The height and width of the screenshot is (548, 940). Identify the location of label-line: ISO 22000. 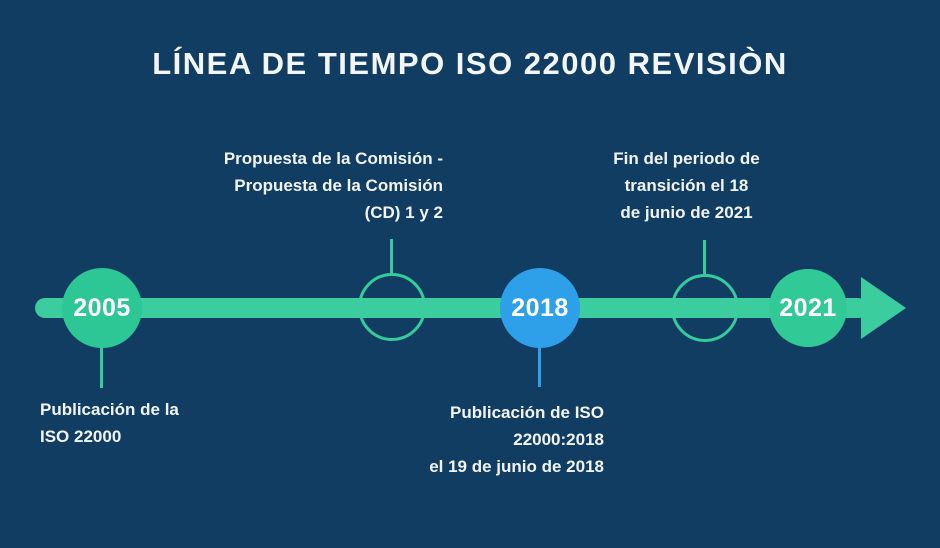
(81, 436).